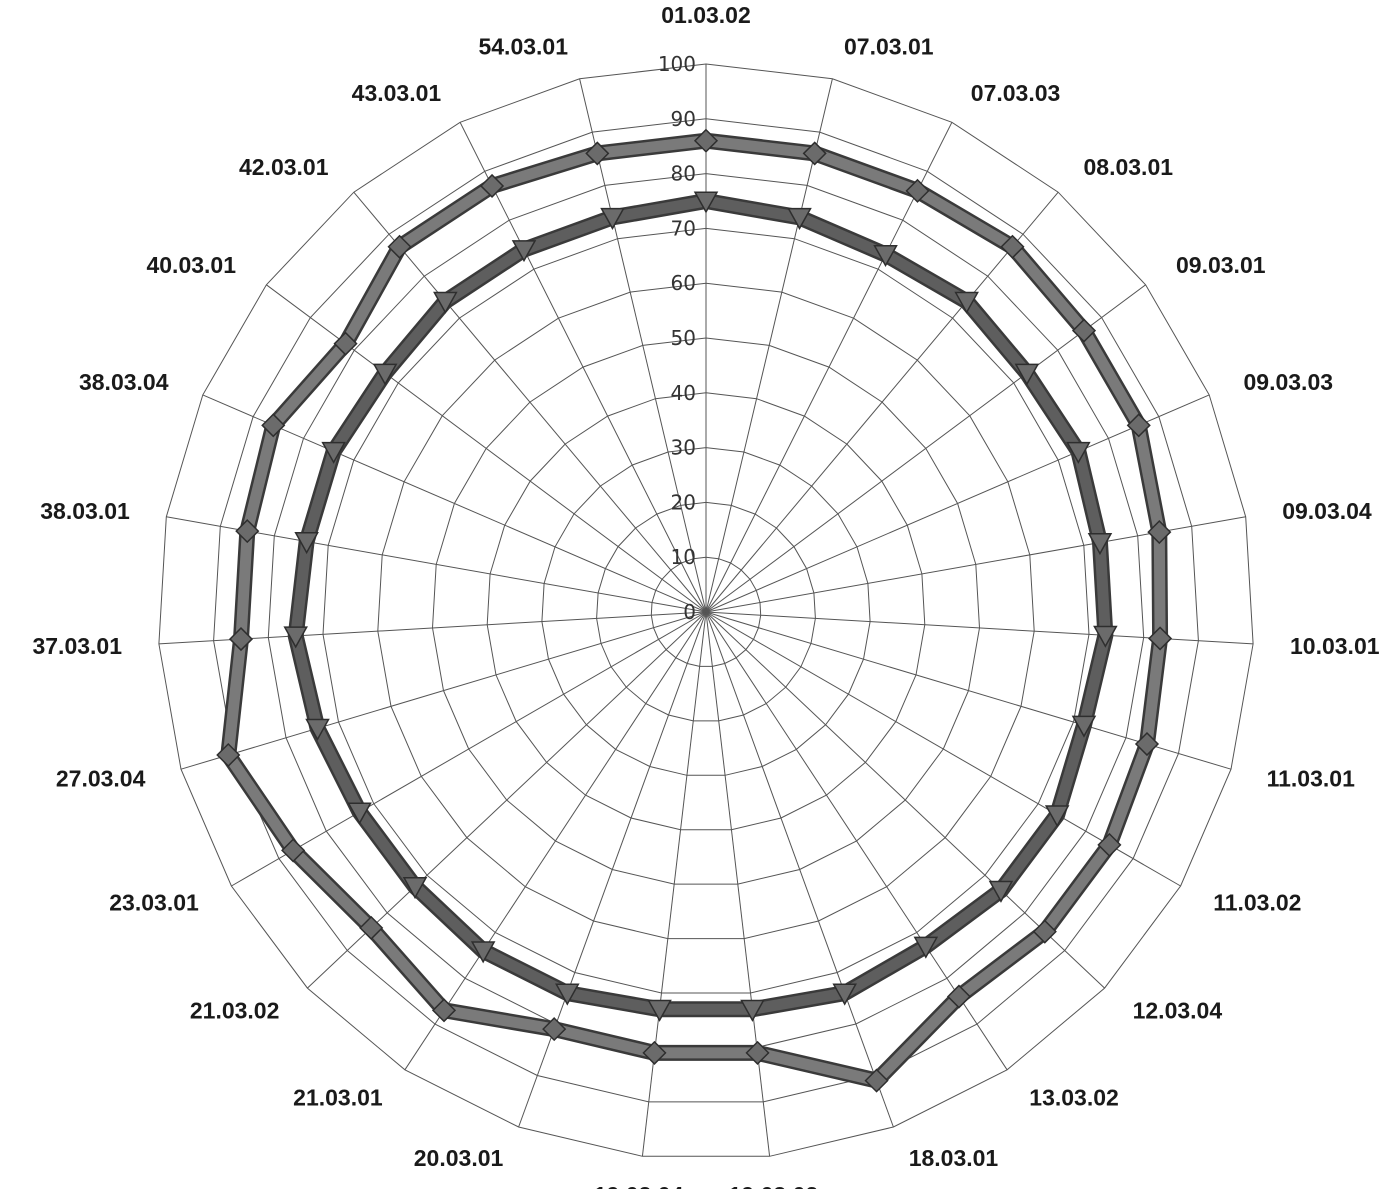  I want to click on spoke-09.03.01, so click(925, 448).